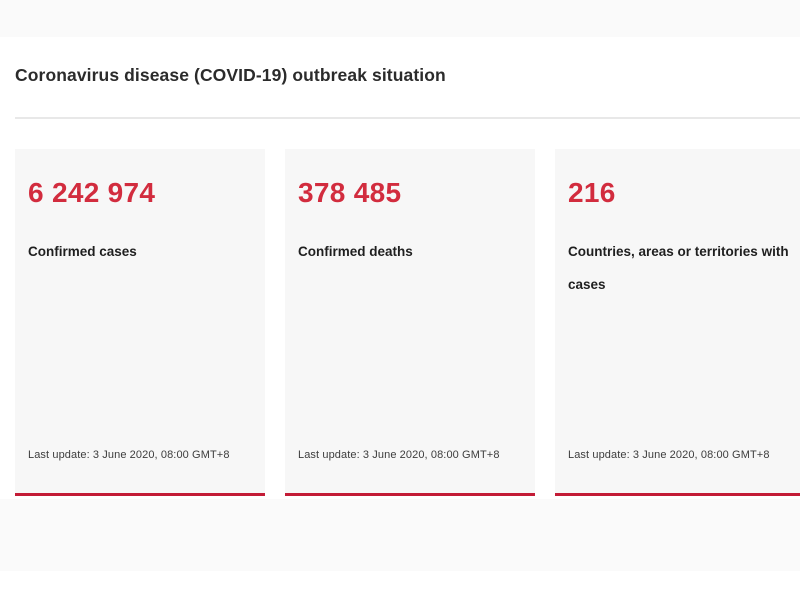 Image resolution: width=800 pixels, height=600 pixels. What do you see at coordinates (92, 192) in the screenshot?
I see `confirmed-cases-value: 6 242 974` at bounding box center [92, 192].